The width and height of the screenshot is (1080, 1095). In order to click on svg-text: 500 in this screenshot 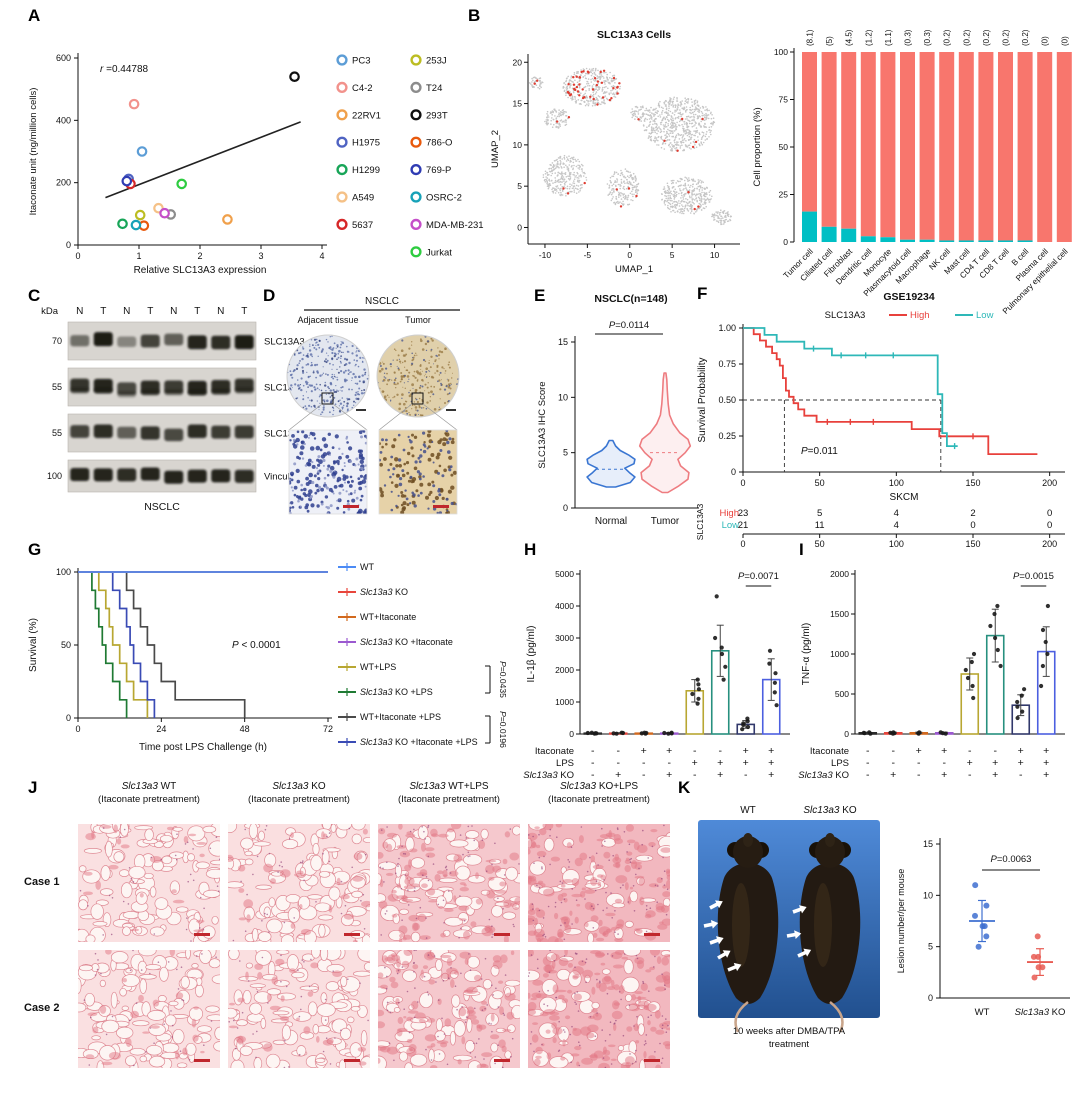, I will do `click(842, 694)`.